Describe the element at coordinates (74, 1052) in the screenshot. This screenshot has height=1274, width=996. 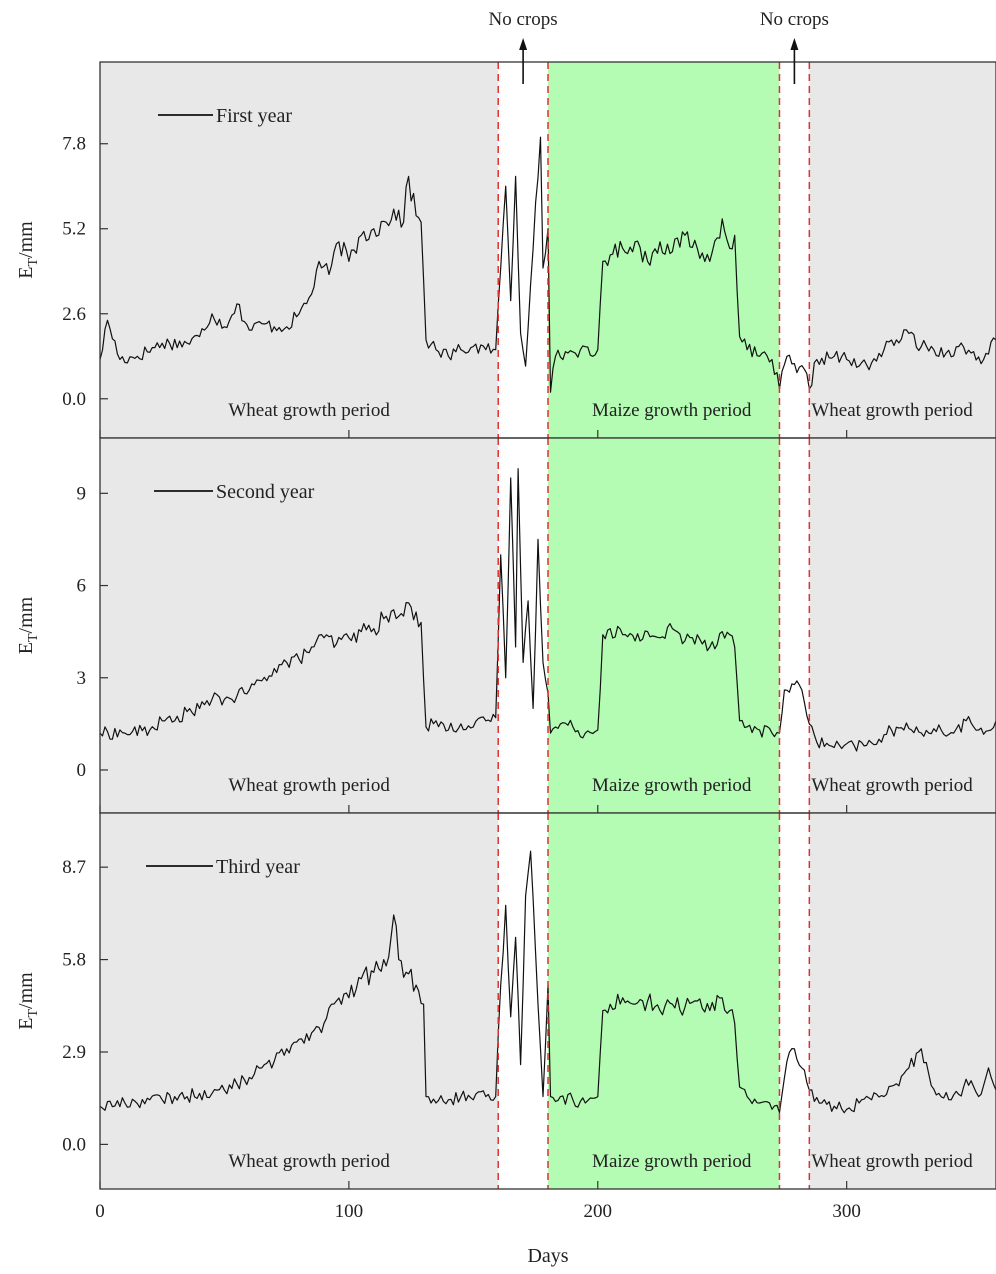
I see `y-tick-label: 2.9` at that location.